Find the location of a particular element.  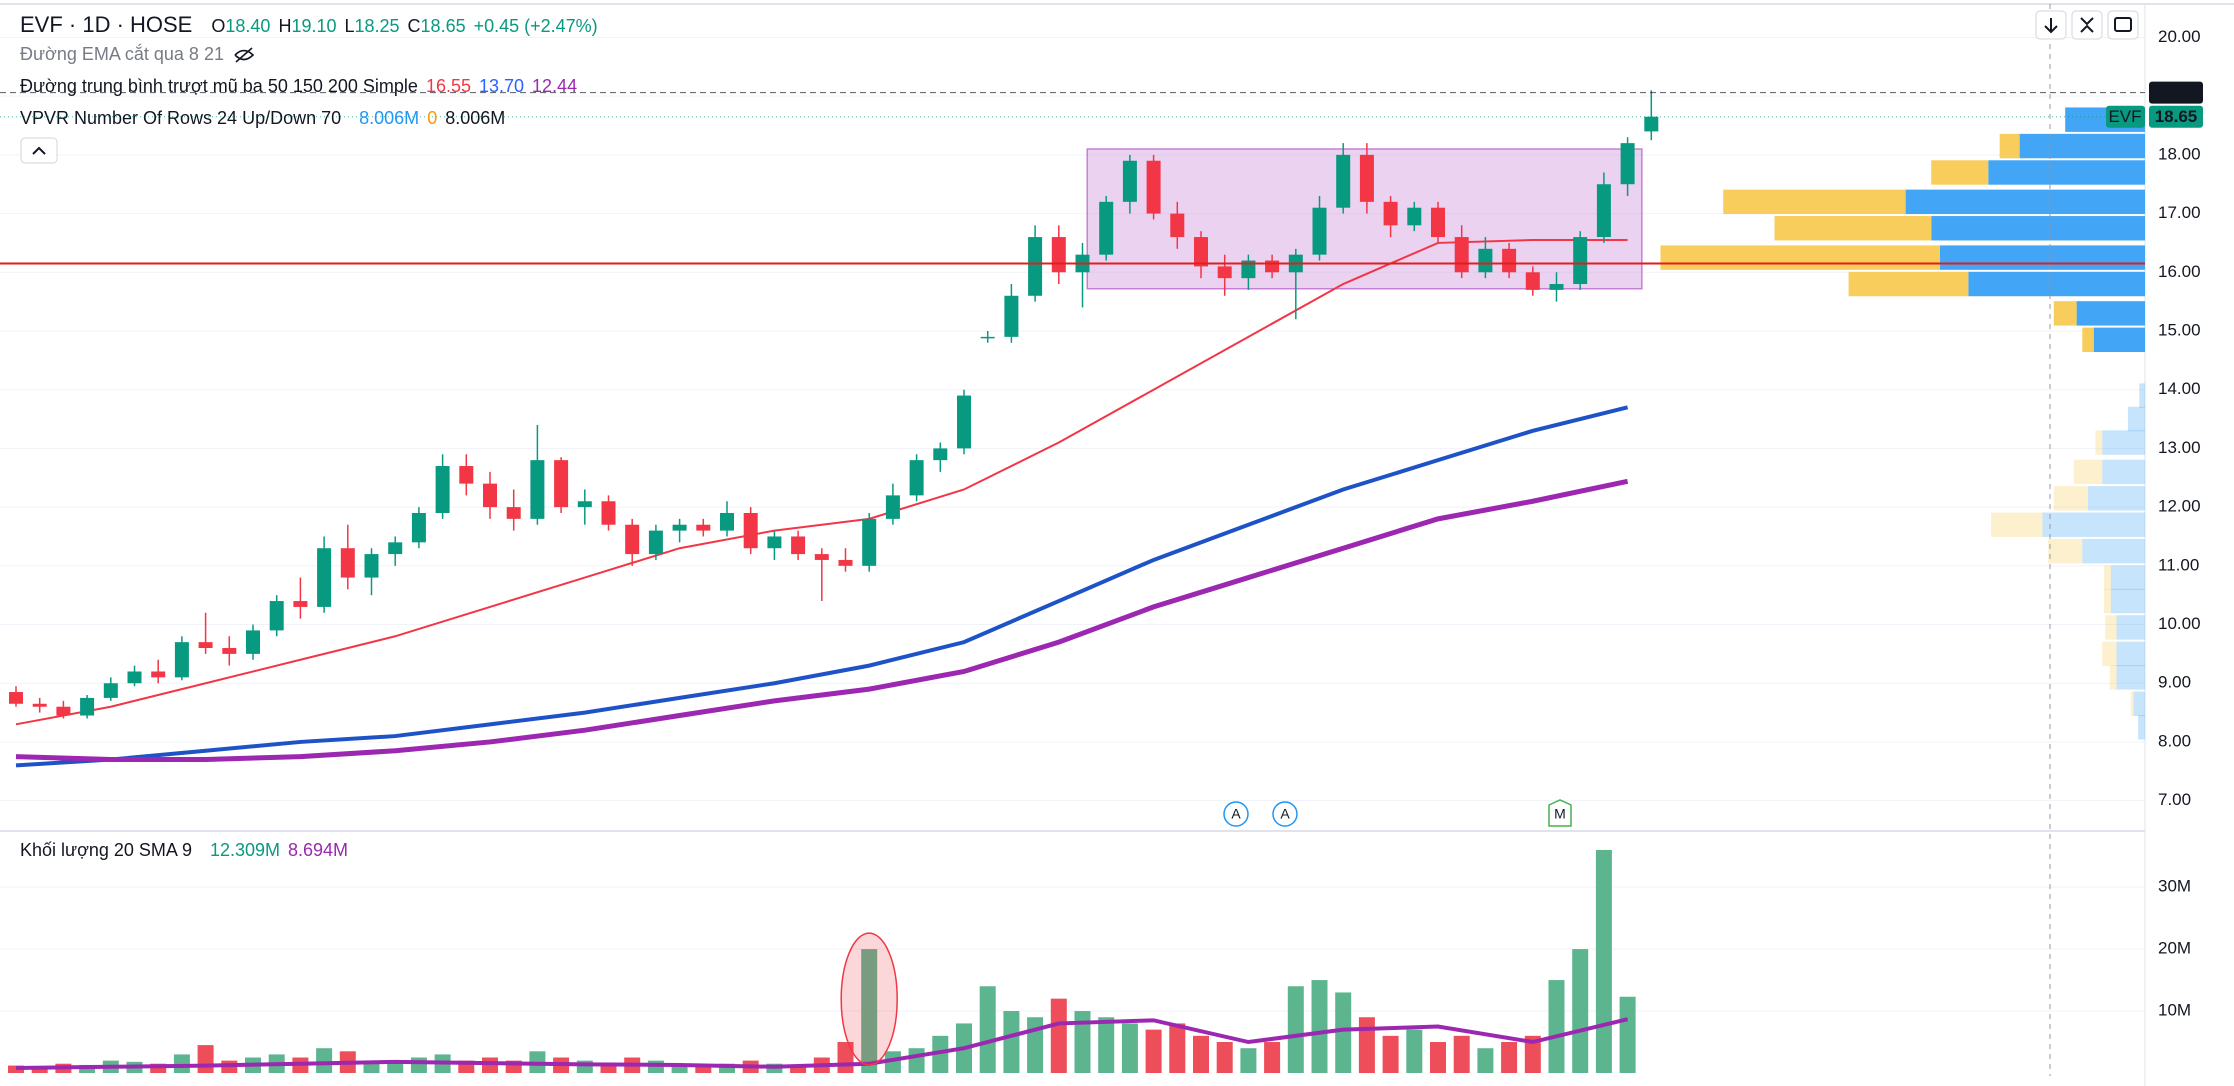

y-tick-label: 16.00 is located at coordinates (2179, 271).